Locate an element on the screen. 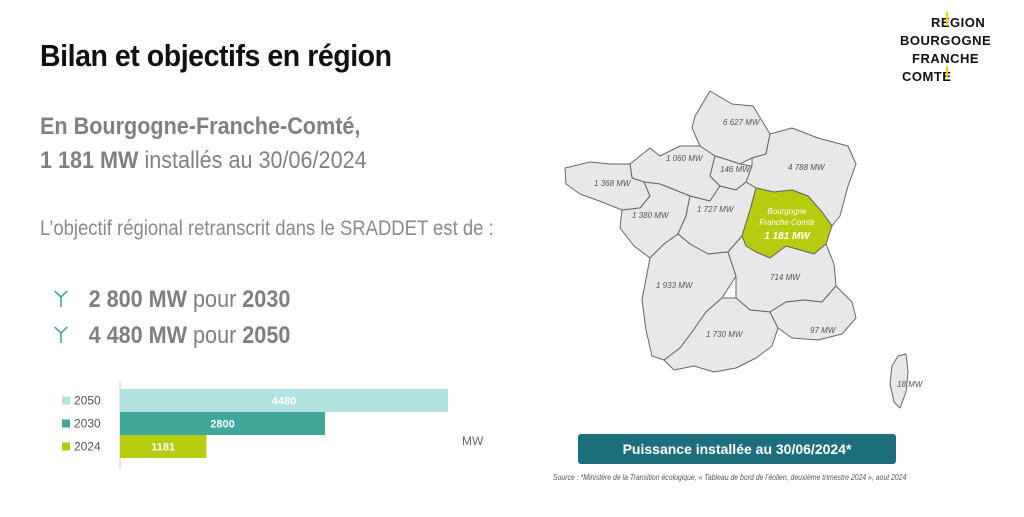  chart-unit: MW is located at coordinates (473, 441).